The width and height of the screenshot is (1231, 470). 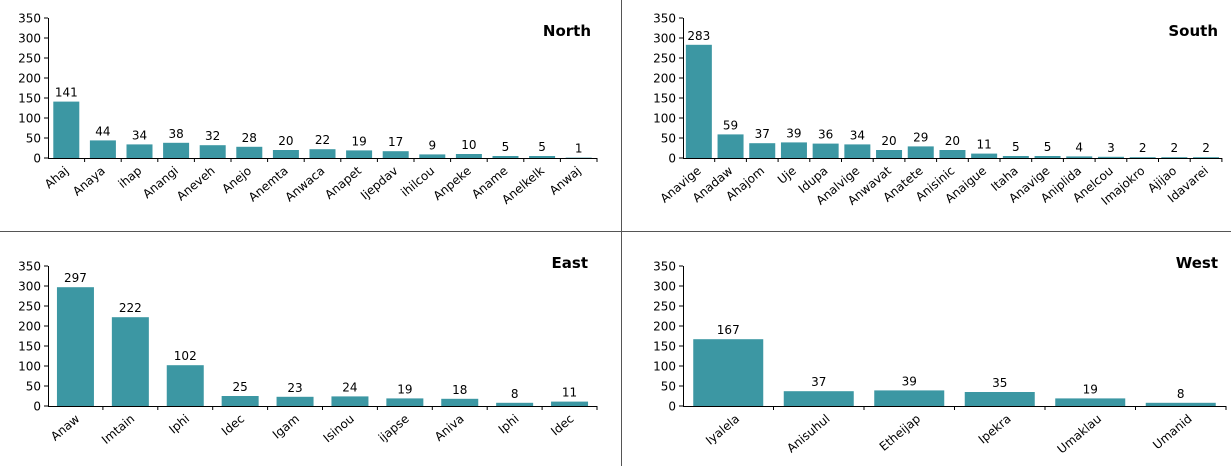 I want to click on data-label: 4, so click(x=1079, y=147).